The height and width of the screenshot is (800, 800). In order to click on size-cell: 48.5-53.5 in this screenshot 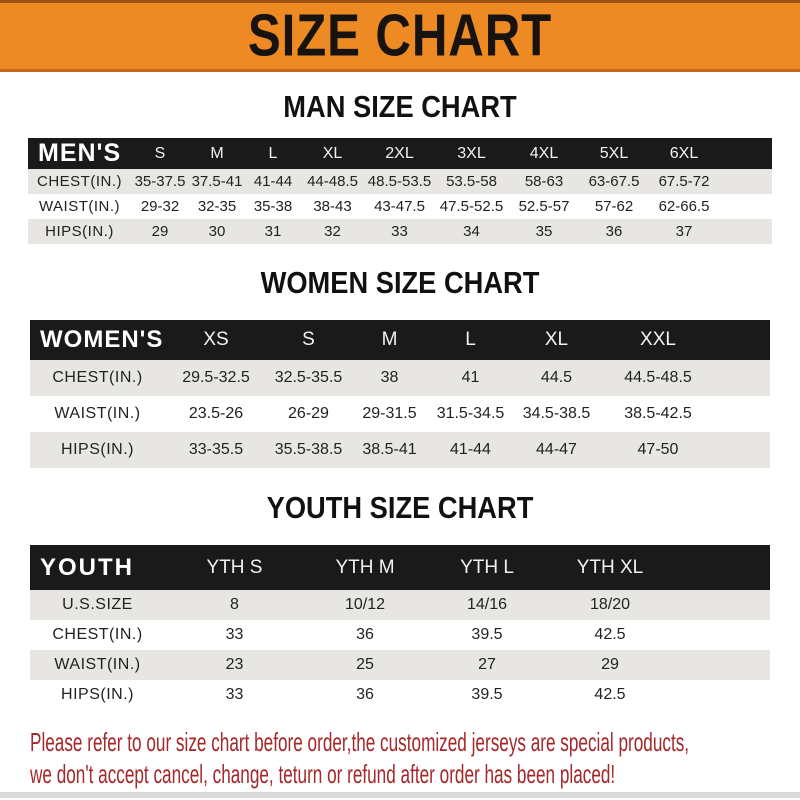, I will do `click(399, 181)`.